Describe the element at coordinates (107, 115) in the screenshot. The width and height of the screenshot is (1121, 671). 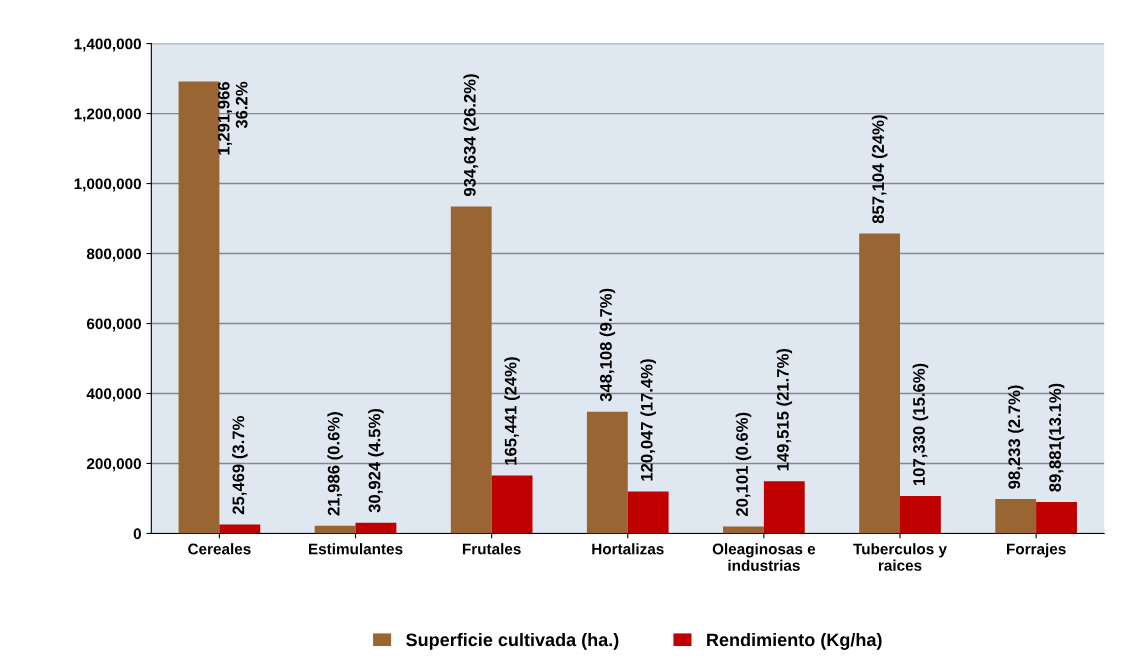
I see `y-tick-label: 1,200,000` at that location.